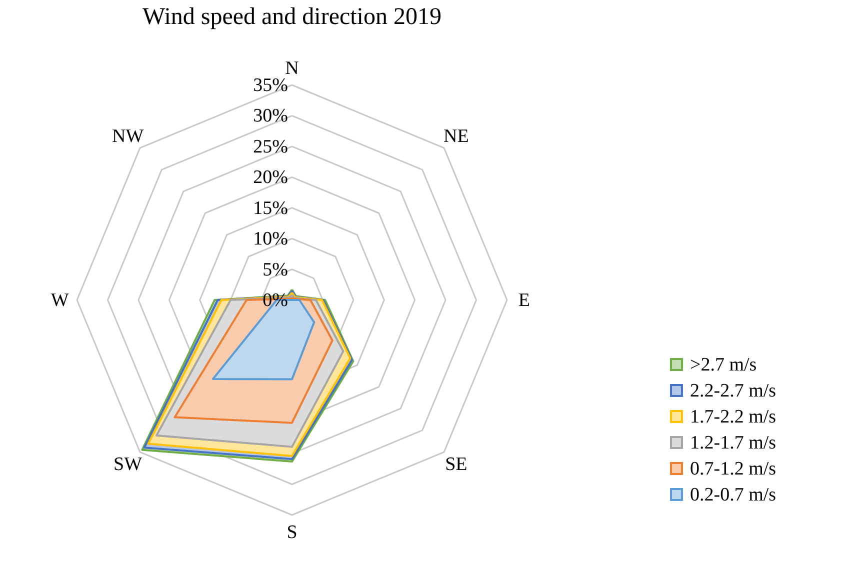 This screenshot has height=583, width=847. I want to click on y-tick-label: 10%, so click(270, 239).